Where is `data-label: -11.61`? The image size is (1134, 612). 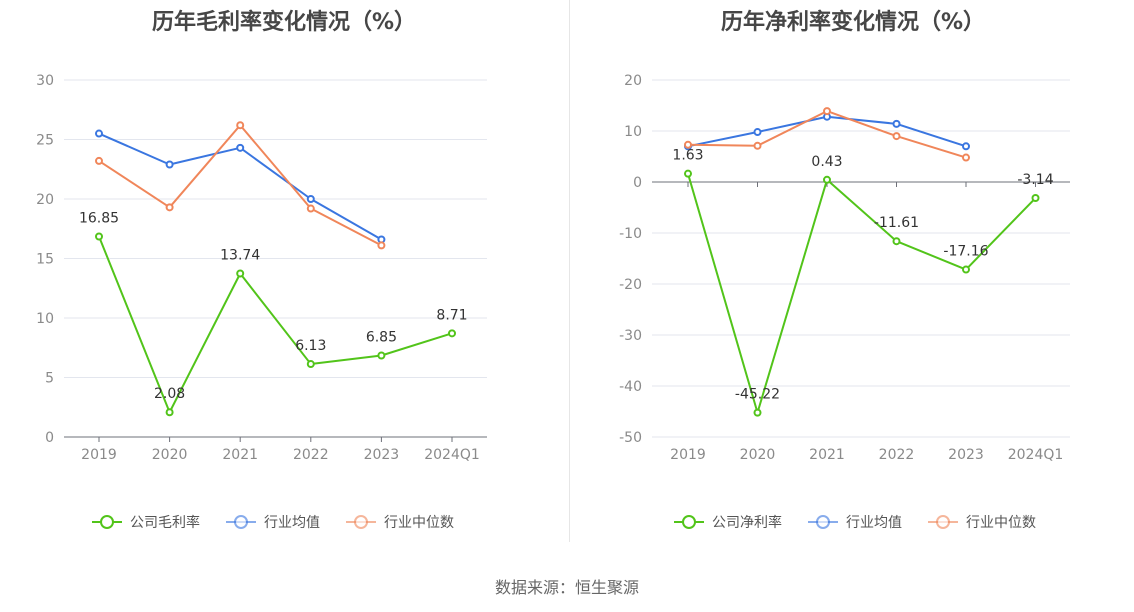 data-label: -11.61 is located at coordinates (896, 223).